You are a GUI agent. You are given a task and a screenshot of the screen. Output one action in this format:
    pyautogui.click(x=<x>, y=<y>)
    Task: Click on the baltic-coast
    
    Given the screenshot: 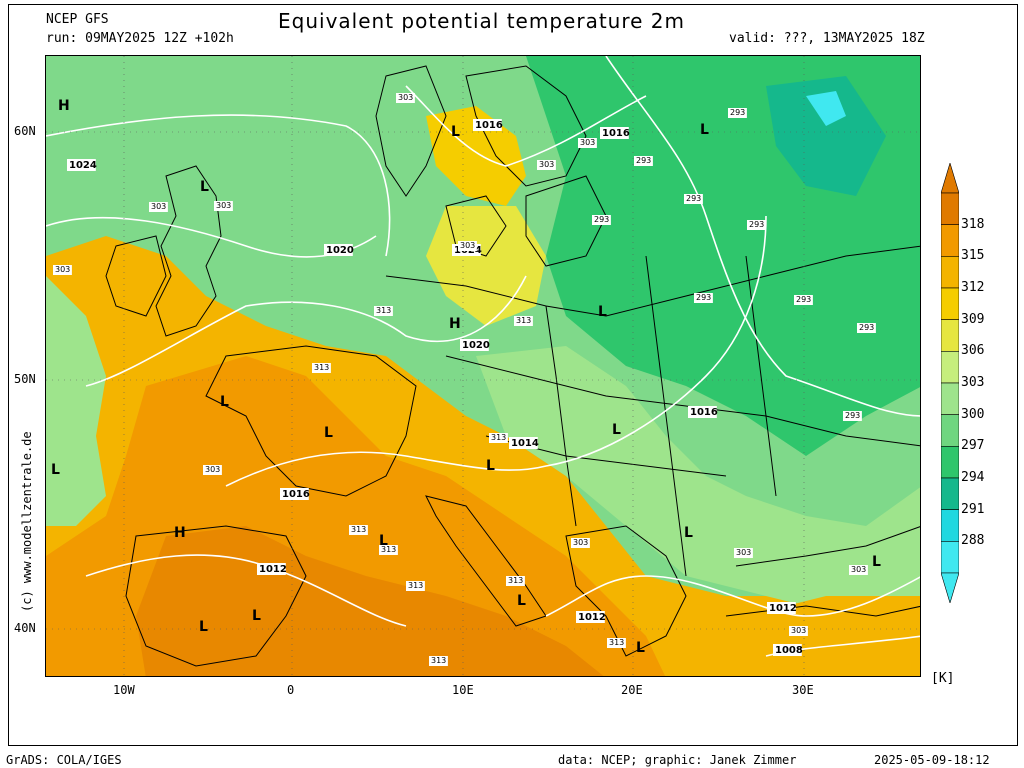 What is the action you would take?
    pyautogui.click(x=566, y=221)
    